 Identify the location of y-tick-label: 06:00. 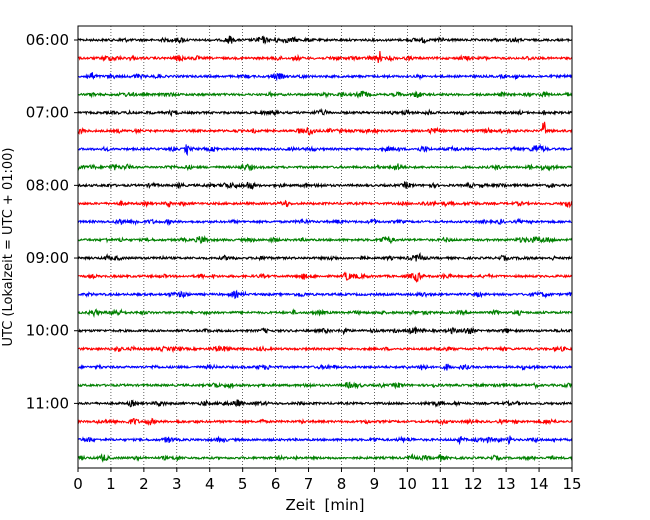
(47, 40).